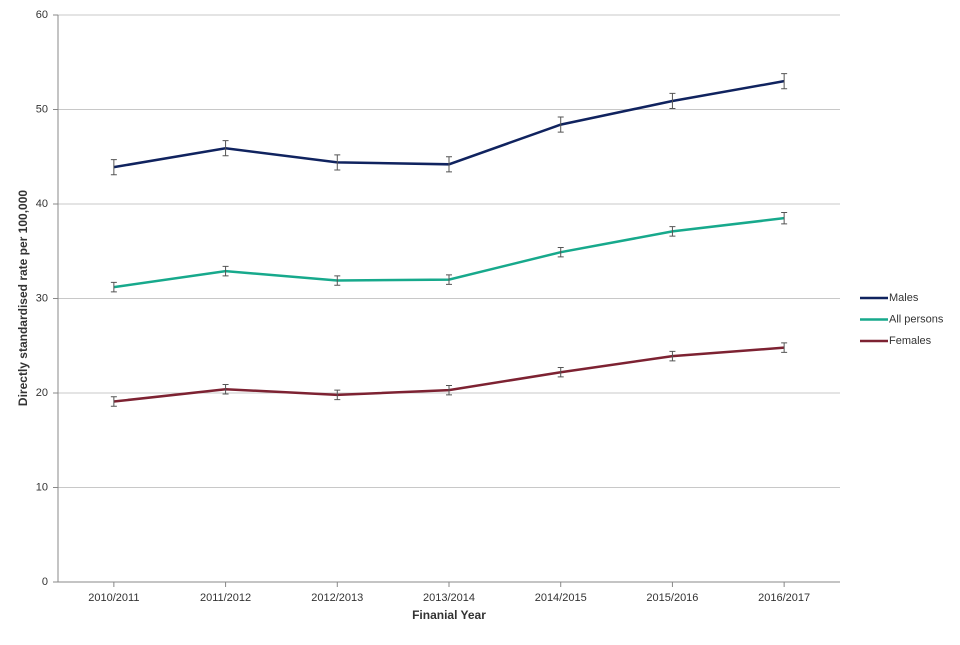  What do you see at coordinates (45, 582) in the screenshot?
I see `y-tick-label: 0` at bounding box center [45, 582].